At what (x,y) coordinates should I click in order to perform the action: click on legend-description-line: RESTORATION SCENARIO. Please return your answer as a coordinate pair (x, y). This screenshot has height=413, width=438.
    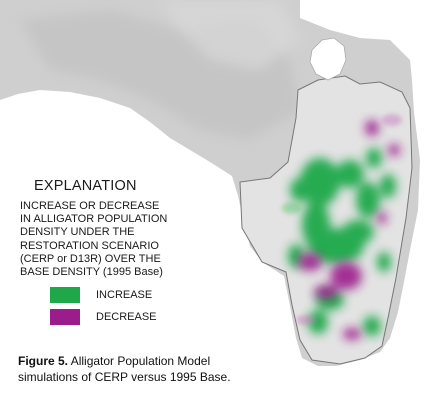
    Looking at the image, I should click on (89, 245).